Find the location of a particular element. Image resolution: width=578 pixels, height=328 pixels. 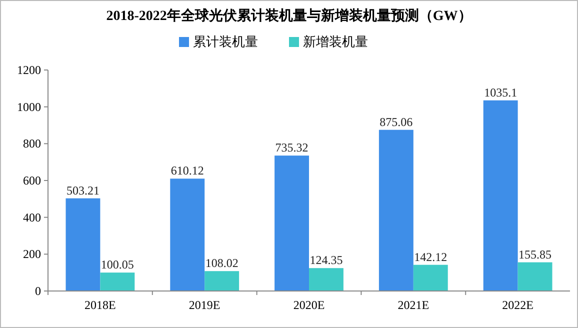

chart-title: 2018-2022年全球光伏累计装机量与新增装机量预测（GW） is located at coordinates (289, 15).